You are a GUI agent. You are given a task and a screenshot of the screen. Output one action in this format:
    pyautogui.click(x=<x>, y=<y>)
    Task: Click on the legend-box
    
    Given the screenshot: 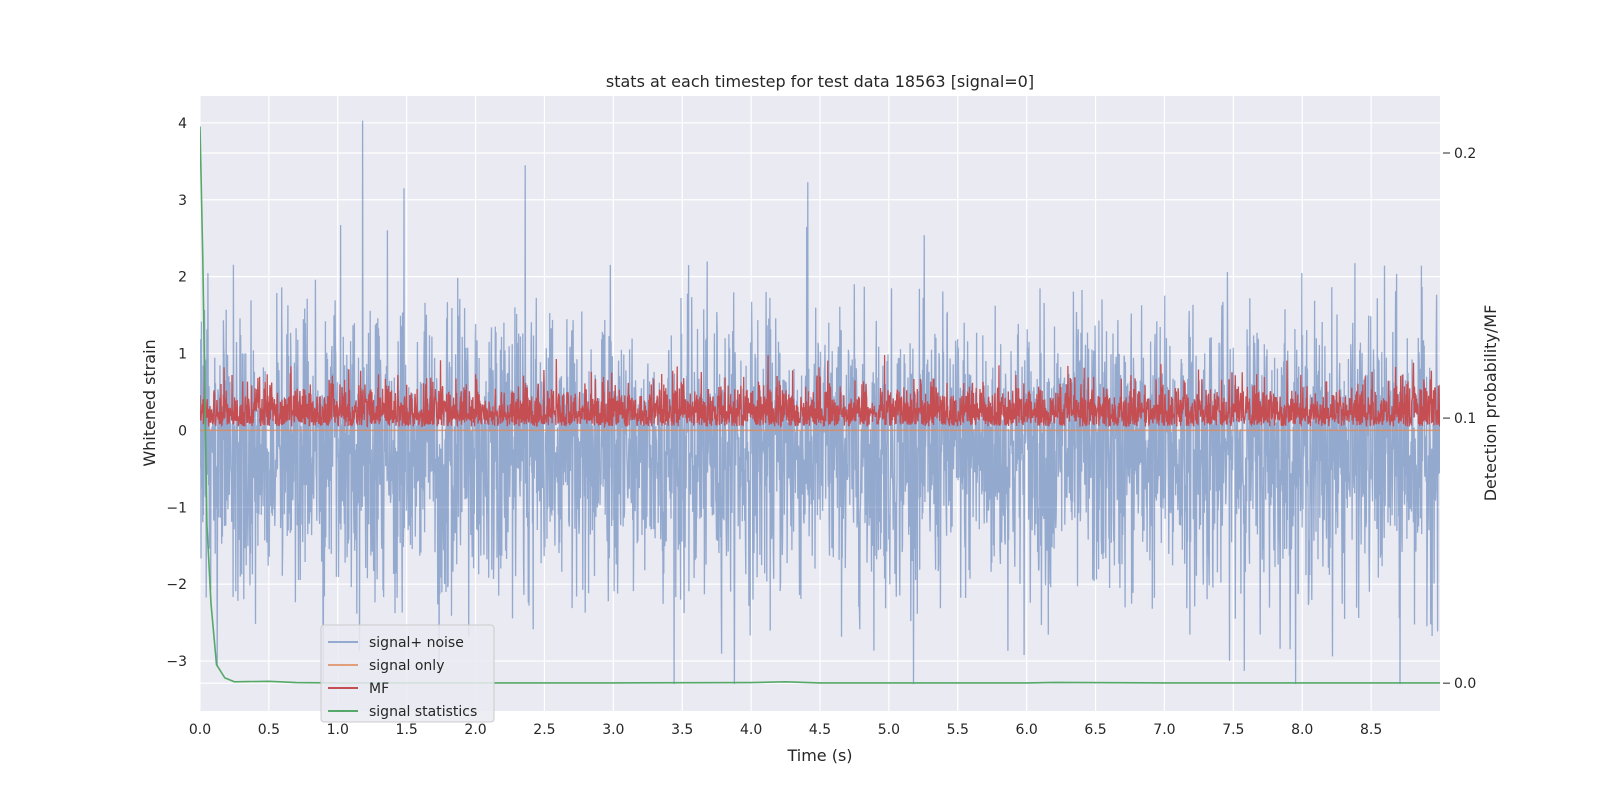 What is the action you would take?
    pyautogui.click(x=407, y=673)
    